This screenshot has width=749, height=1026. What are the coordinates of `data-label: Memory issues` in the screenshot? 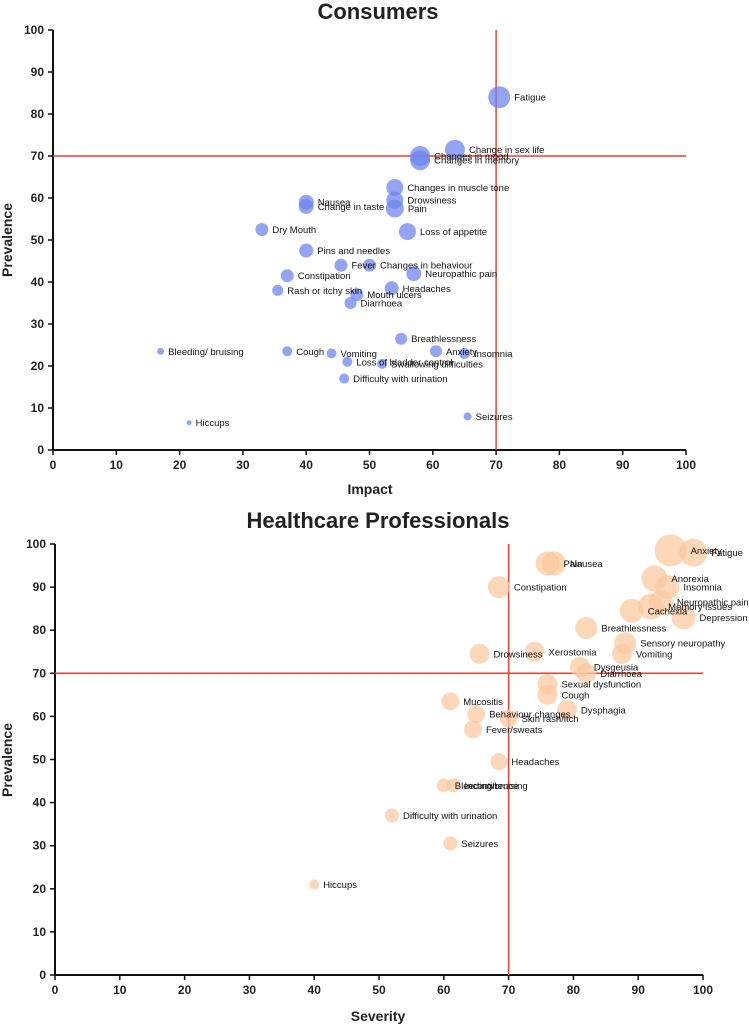 It's located at (700, 607).